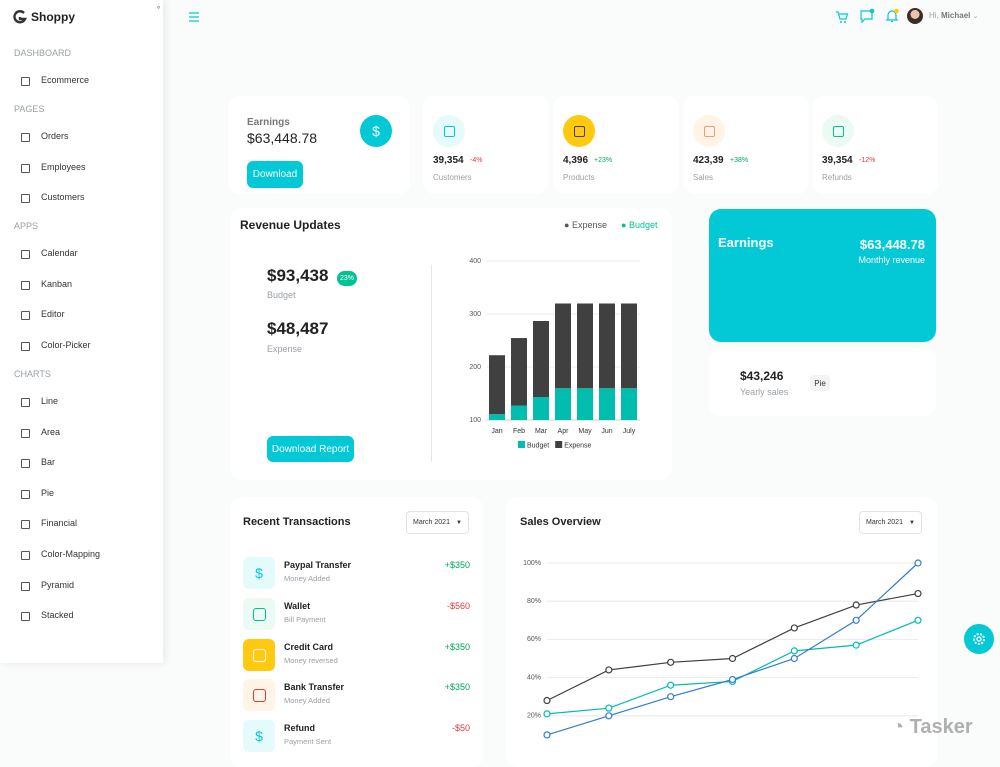 Image resolution: width=1000 pixels, height=767 pixels. Describe the element at coordinates (579, 177) in the screenshot. I see `stat-label: Products` at that location.